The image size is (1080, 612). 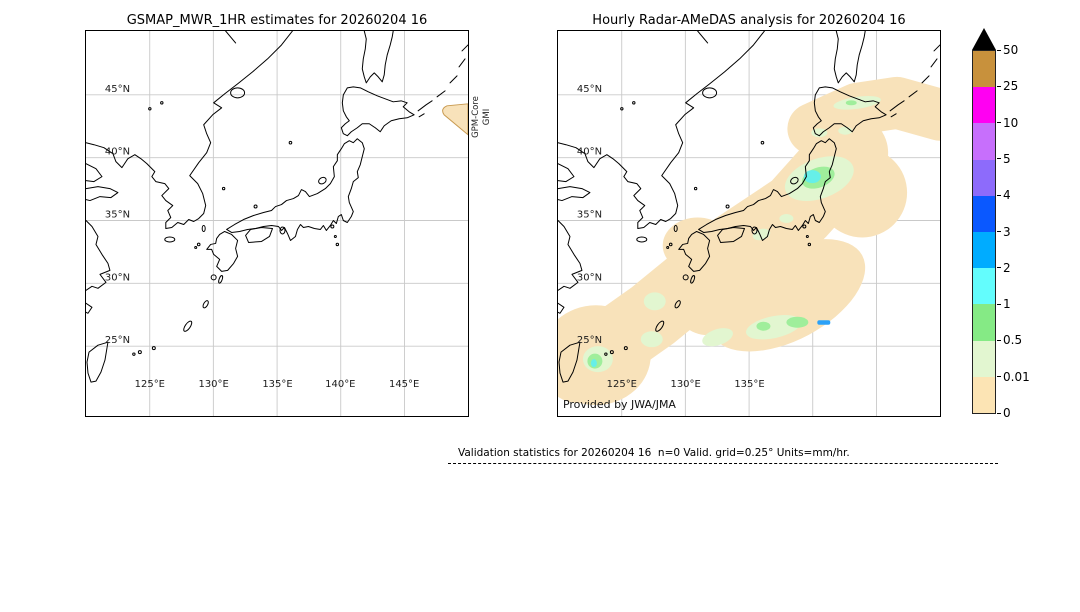 What do you see at coordinates (1011, 86) in the screenshot?
I see `colorbar-tick-label: 25` at bounding box center [1011, 86].